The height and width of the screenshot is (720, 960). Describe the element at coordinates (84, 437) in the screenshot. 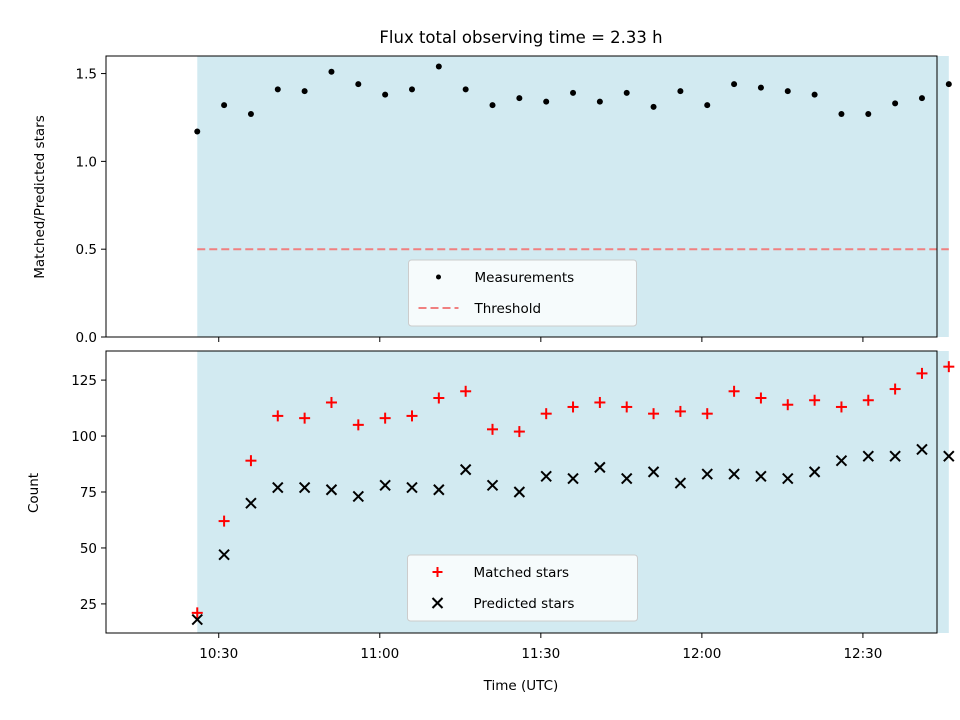

I see `y-tick-label: 100` at that location.